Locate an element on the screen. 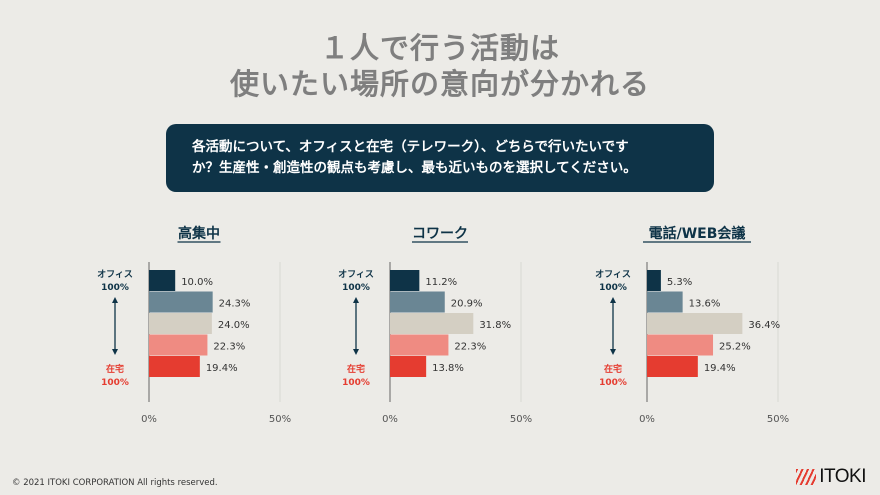  title-line-1: １人で行う活動は is located at coordinates (439, 48).